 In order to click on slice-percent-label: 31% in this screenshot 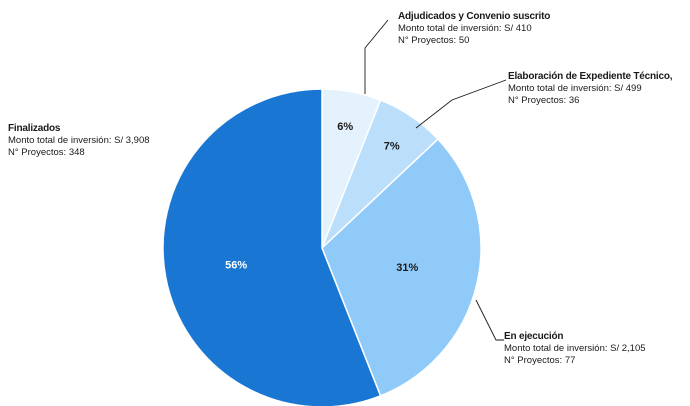, I will do `click(407, 268)`.